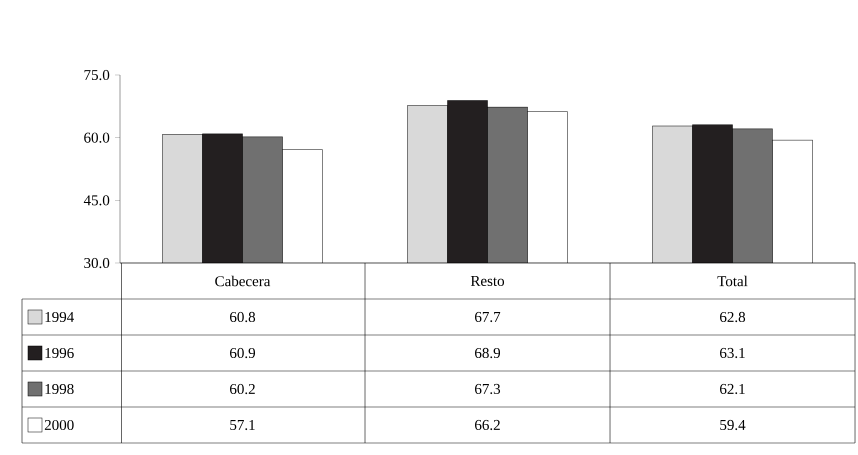 The width and height of the screenshot is (858, 455). What do you see at coordinates (732, 281) in the screenshot?
I see `x-tick-label: Total` at bounding box center [732, 281].